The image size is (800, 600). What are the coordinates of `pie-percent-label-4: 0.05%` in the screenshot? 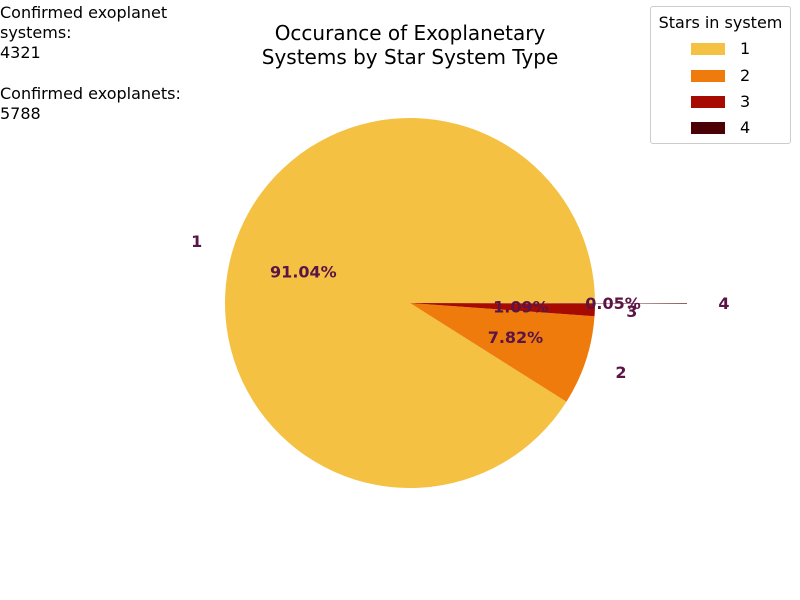 It's located at (613, 303).